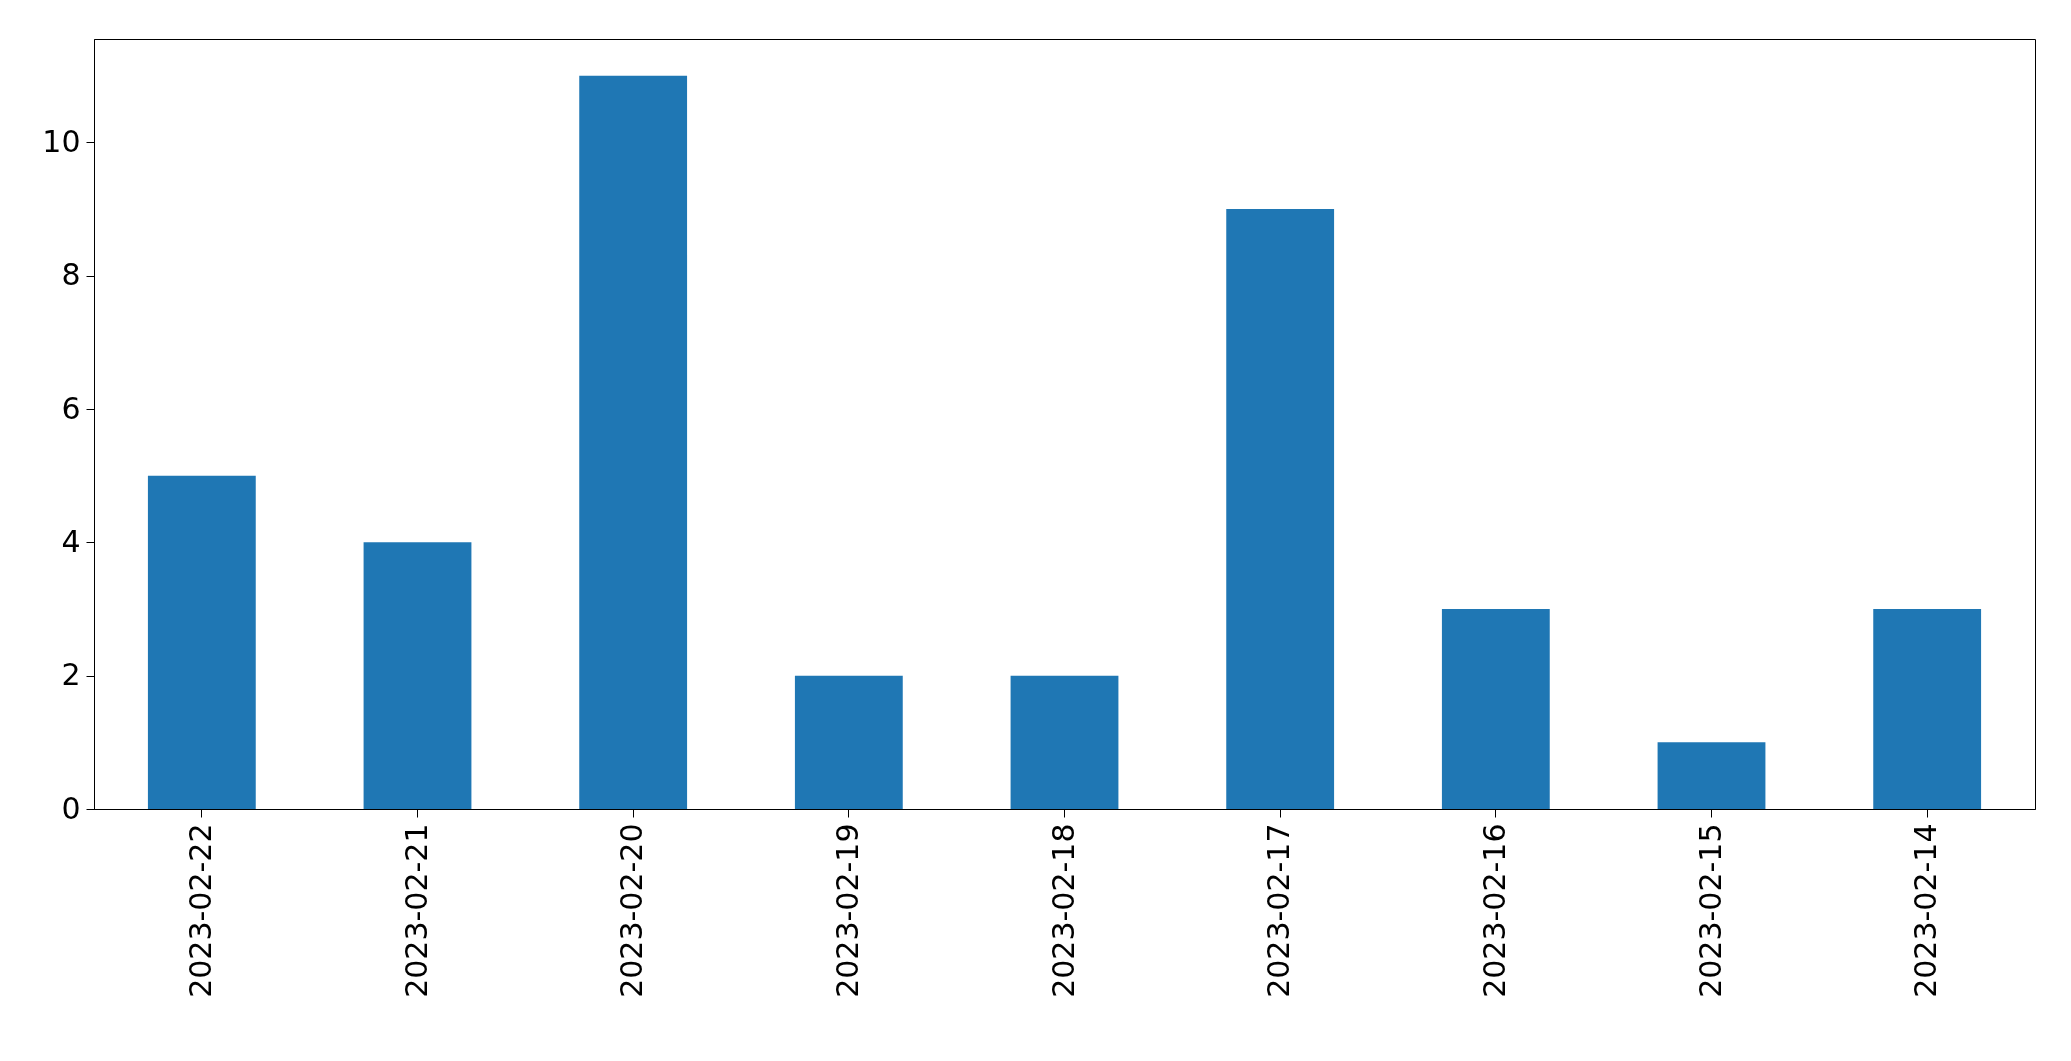  Describe the element at coordinates (1926, 910) in the screenshot. I see `x-tick-label: 2023-02-14` at that location.